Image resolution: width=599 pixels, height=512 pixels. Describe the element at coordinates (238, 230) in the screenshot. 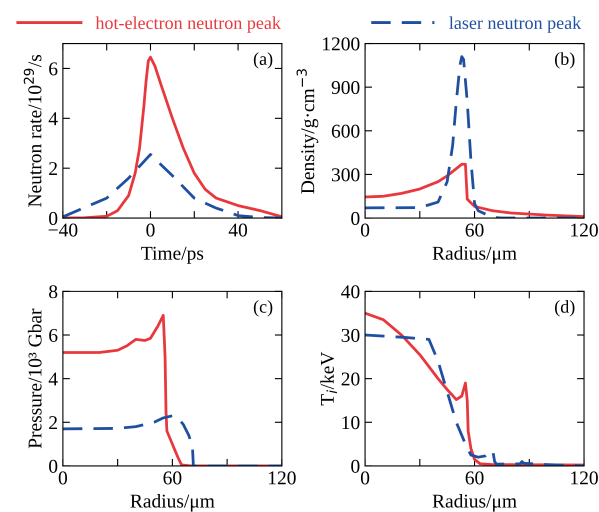

I see `x-tick-label: 40` at that location.